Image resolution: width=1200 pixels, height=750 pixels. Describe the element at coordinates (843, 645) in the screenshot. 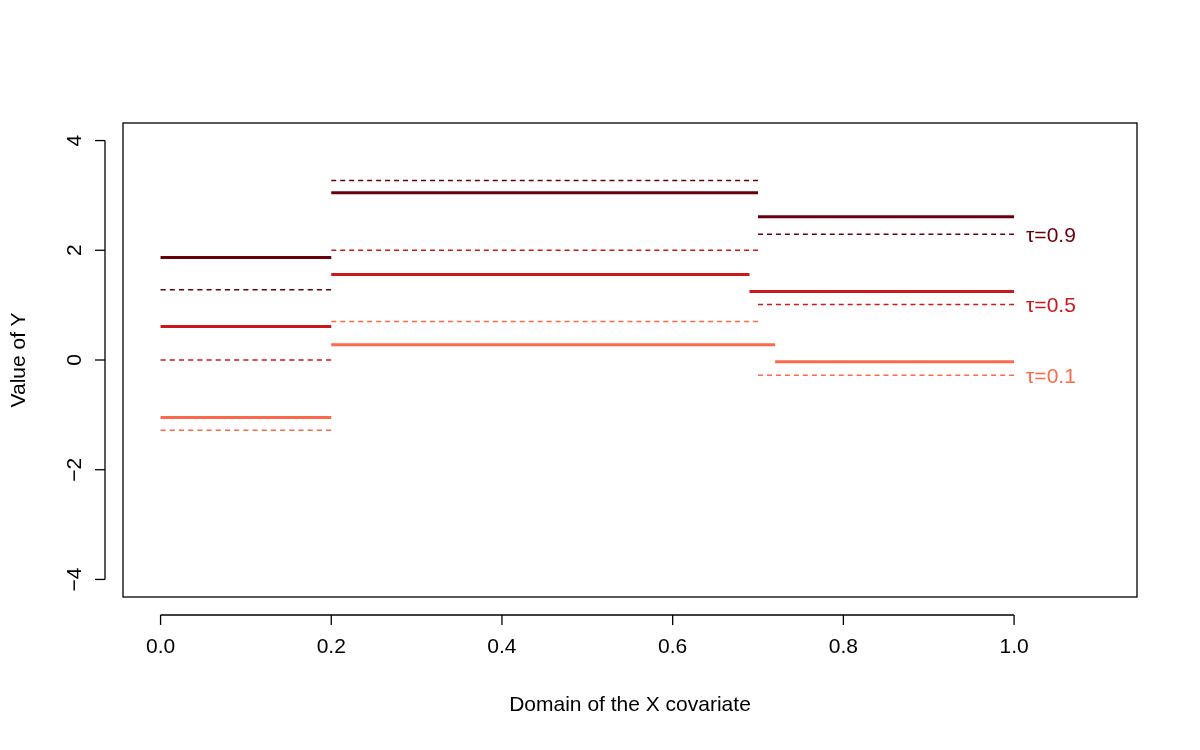

I see `x-tick-label: 0.8` at that location.